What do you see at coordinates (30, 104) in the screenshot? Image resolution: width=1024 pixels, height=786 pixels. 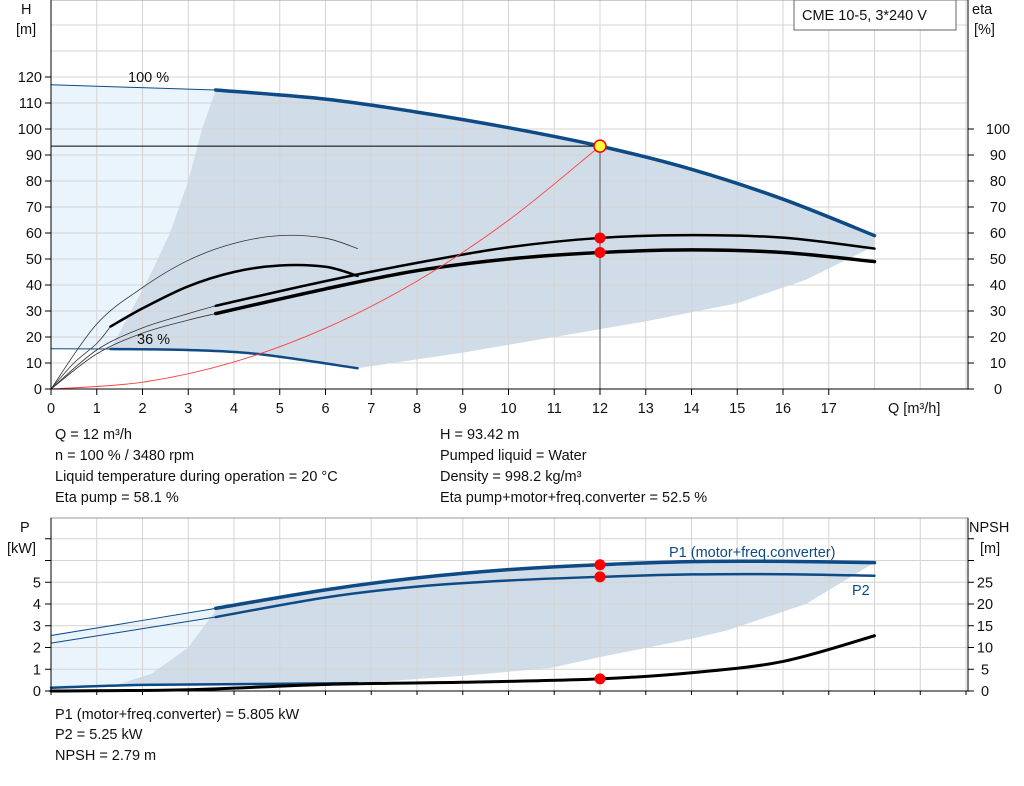 I see `y-tick-label-left: 110` at bounding box center [30, 104].